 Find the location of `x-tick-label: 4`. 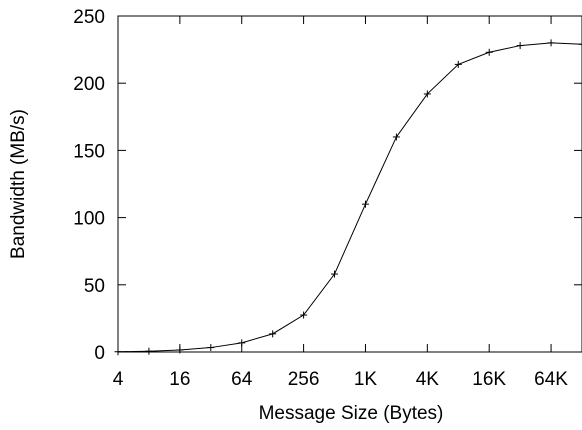

x-tick-label: 4 is located at coordinates (118, 379).